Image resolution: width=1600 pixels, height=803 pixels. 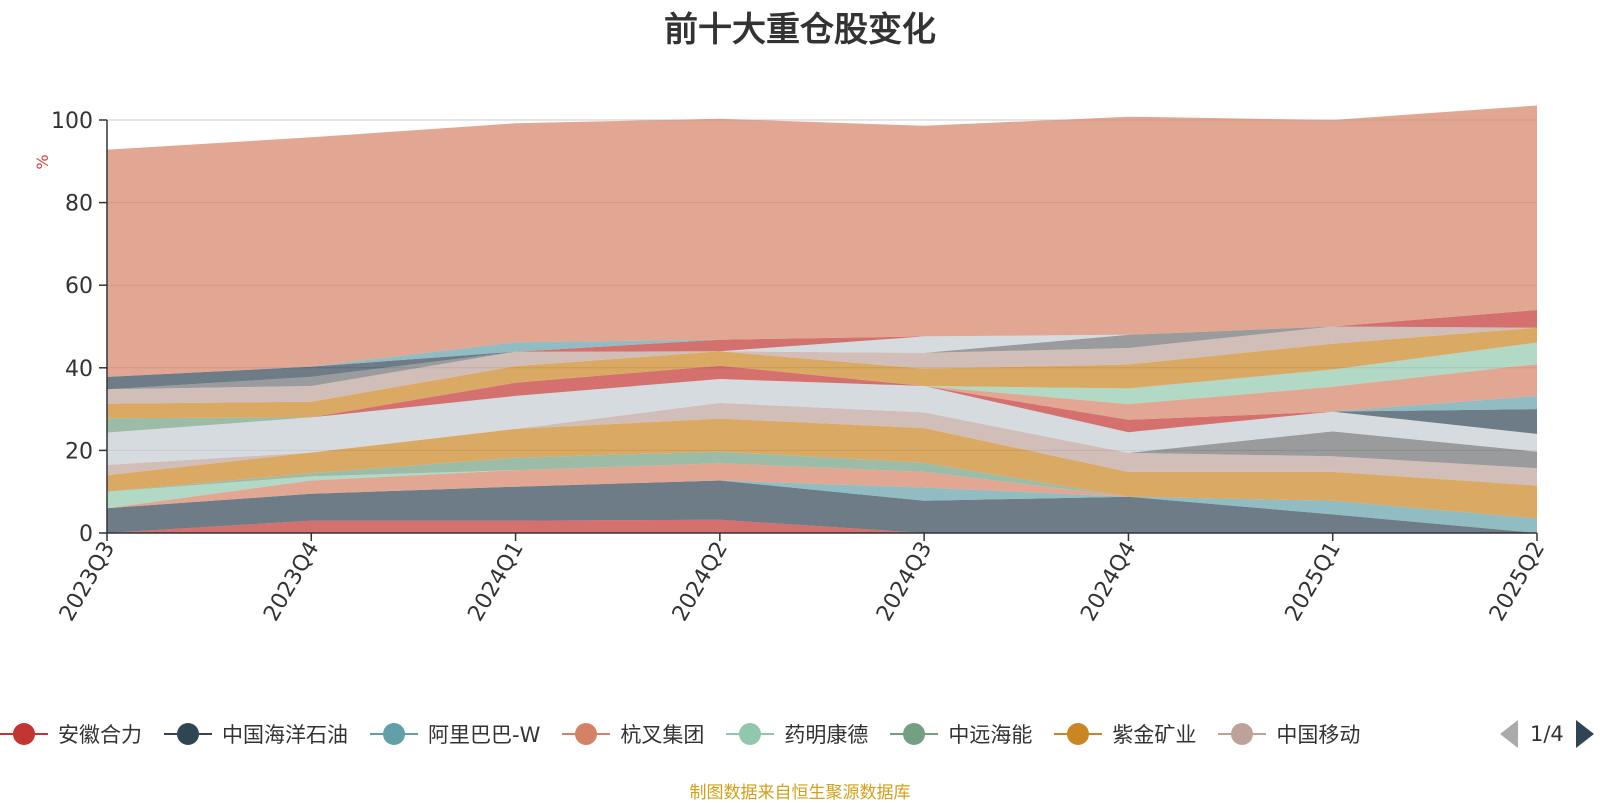 I want to click on legend-item: 紫金矿业, so click(x=1125, y=734).